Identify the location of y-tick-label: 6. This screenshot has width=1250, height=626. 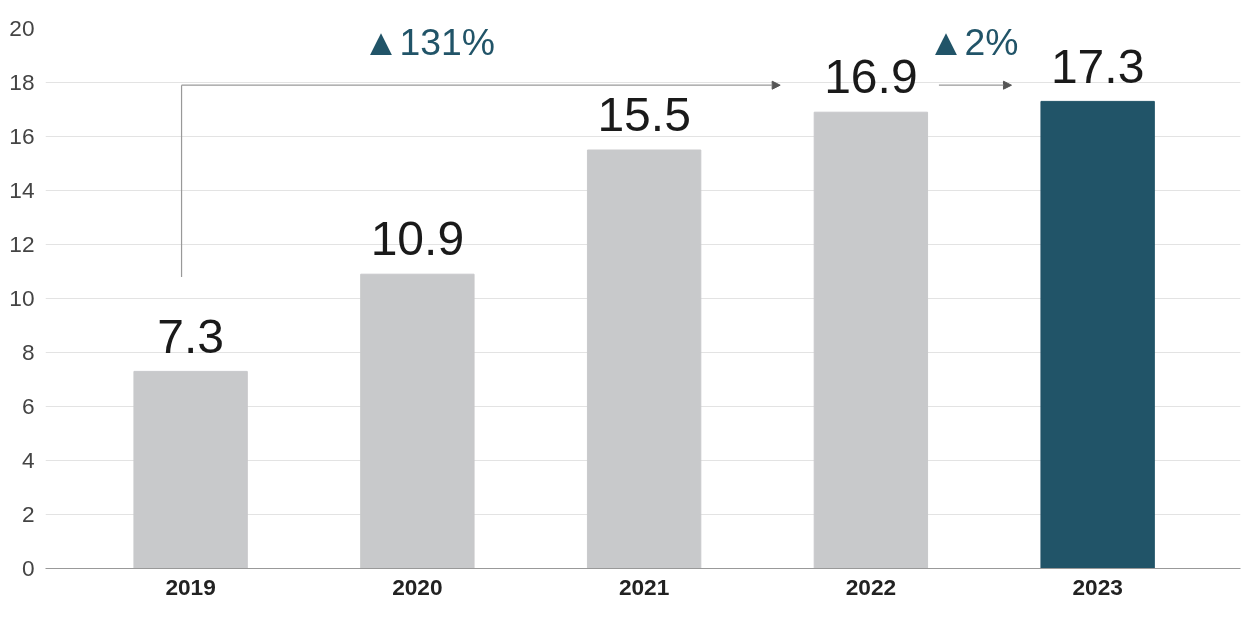
(28, 406).